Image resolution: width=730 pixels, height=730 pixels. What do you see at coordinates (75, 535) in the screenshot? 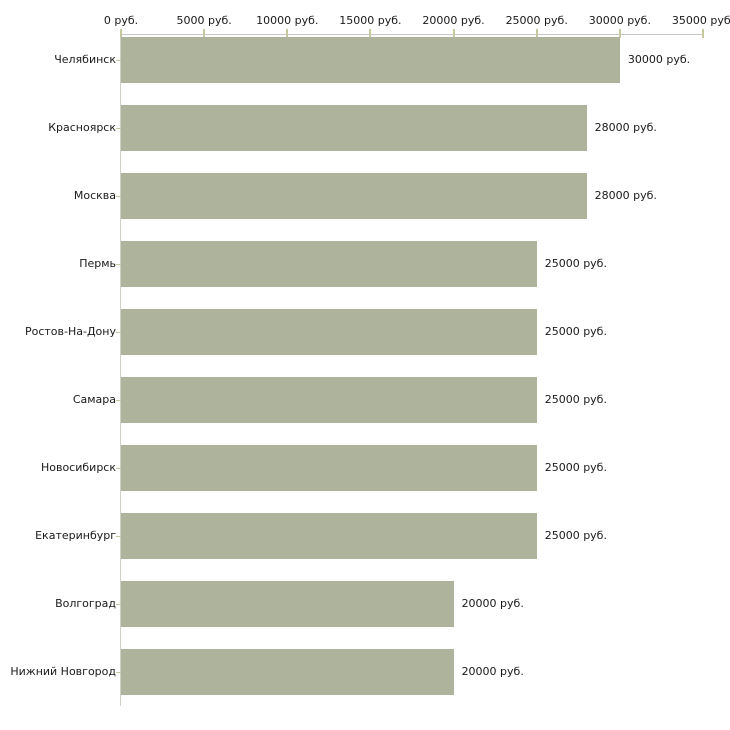
I see `category-label: Екатеринбург` at bounding box center [75, 535].